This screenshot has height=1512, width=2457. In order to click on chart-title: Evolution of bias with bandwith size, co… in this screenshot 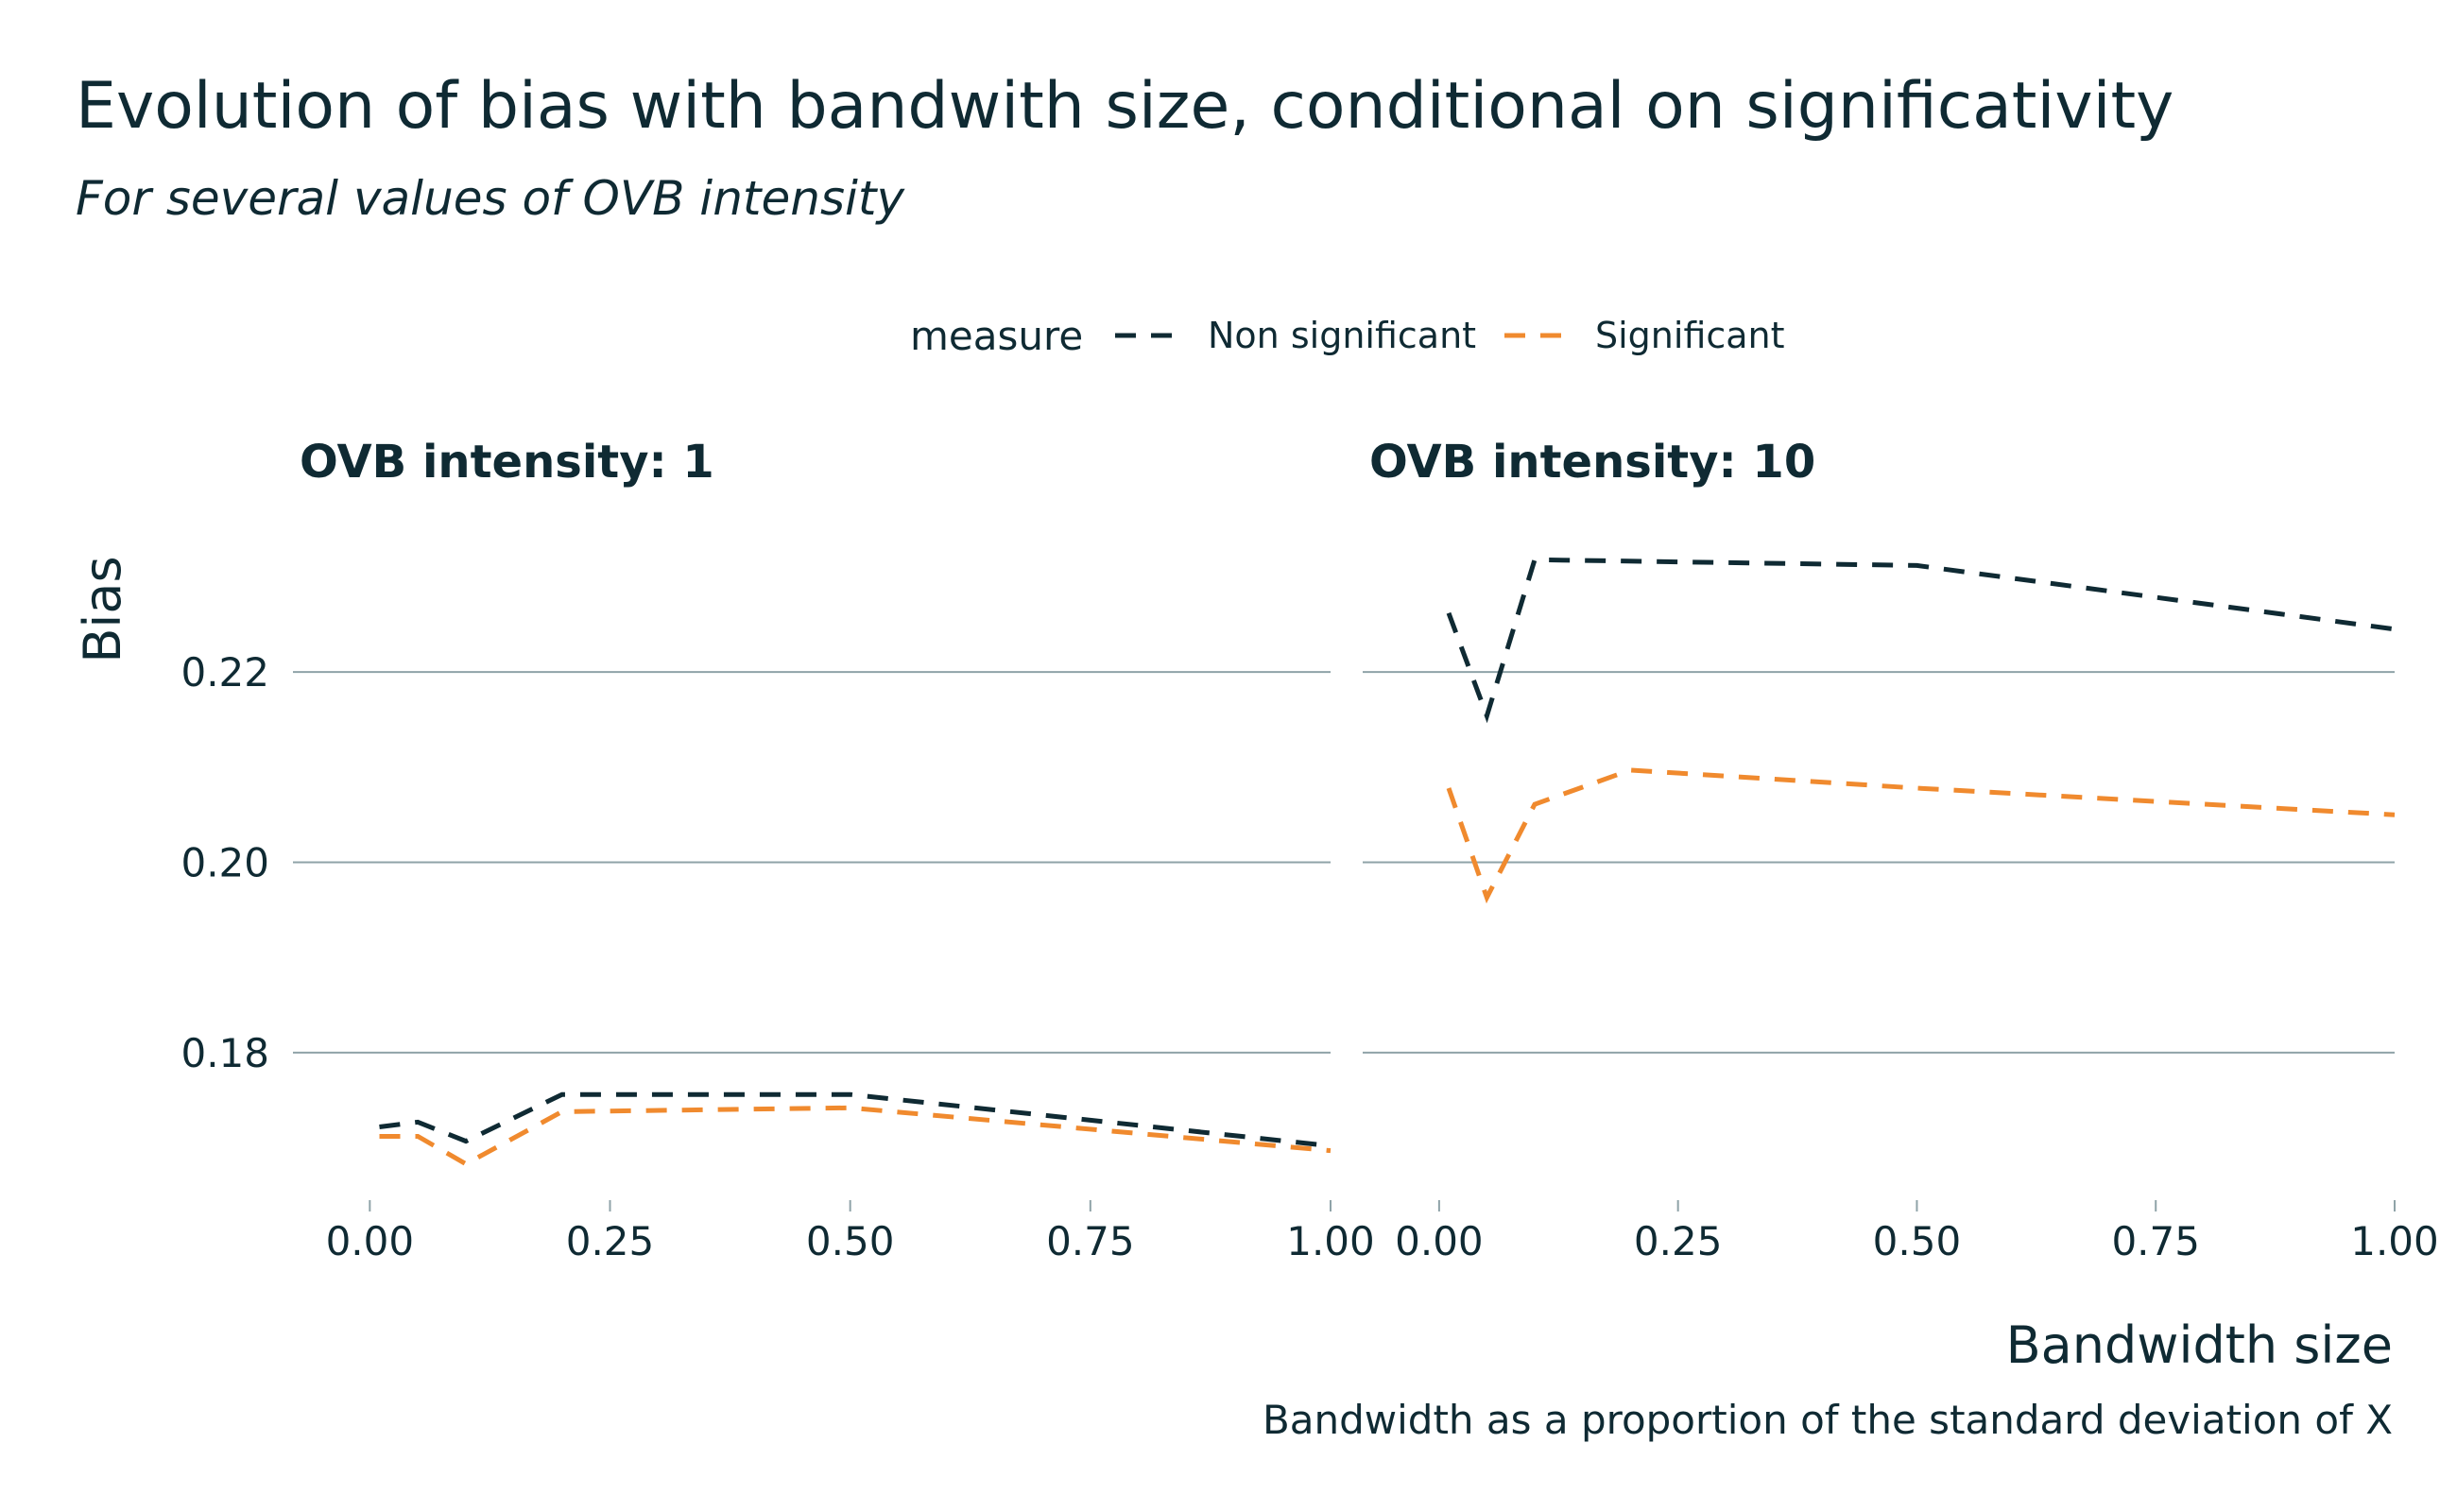, I will do `click(1125, 106)`.